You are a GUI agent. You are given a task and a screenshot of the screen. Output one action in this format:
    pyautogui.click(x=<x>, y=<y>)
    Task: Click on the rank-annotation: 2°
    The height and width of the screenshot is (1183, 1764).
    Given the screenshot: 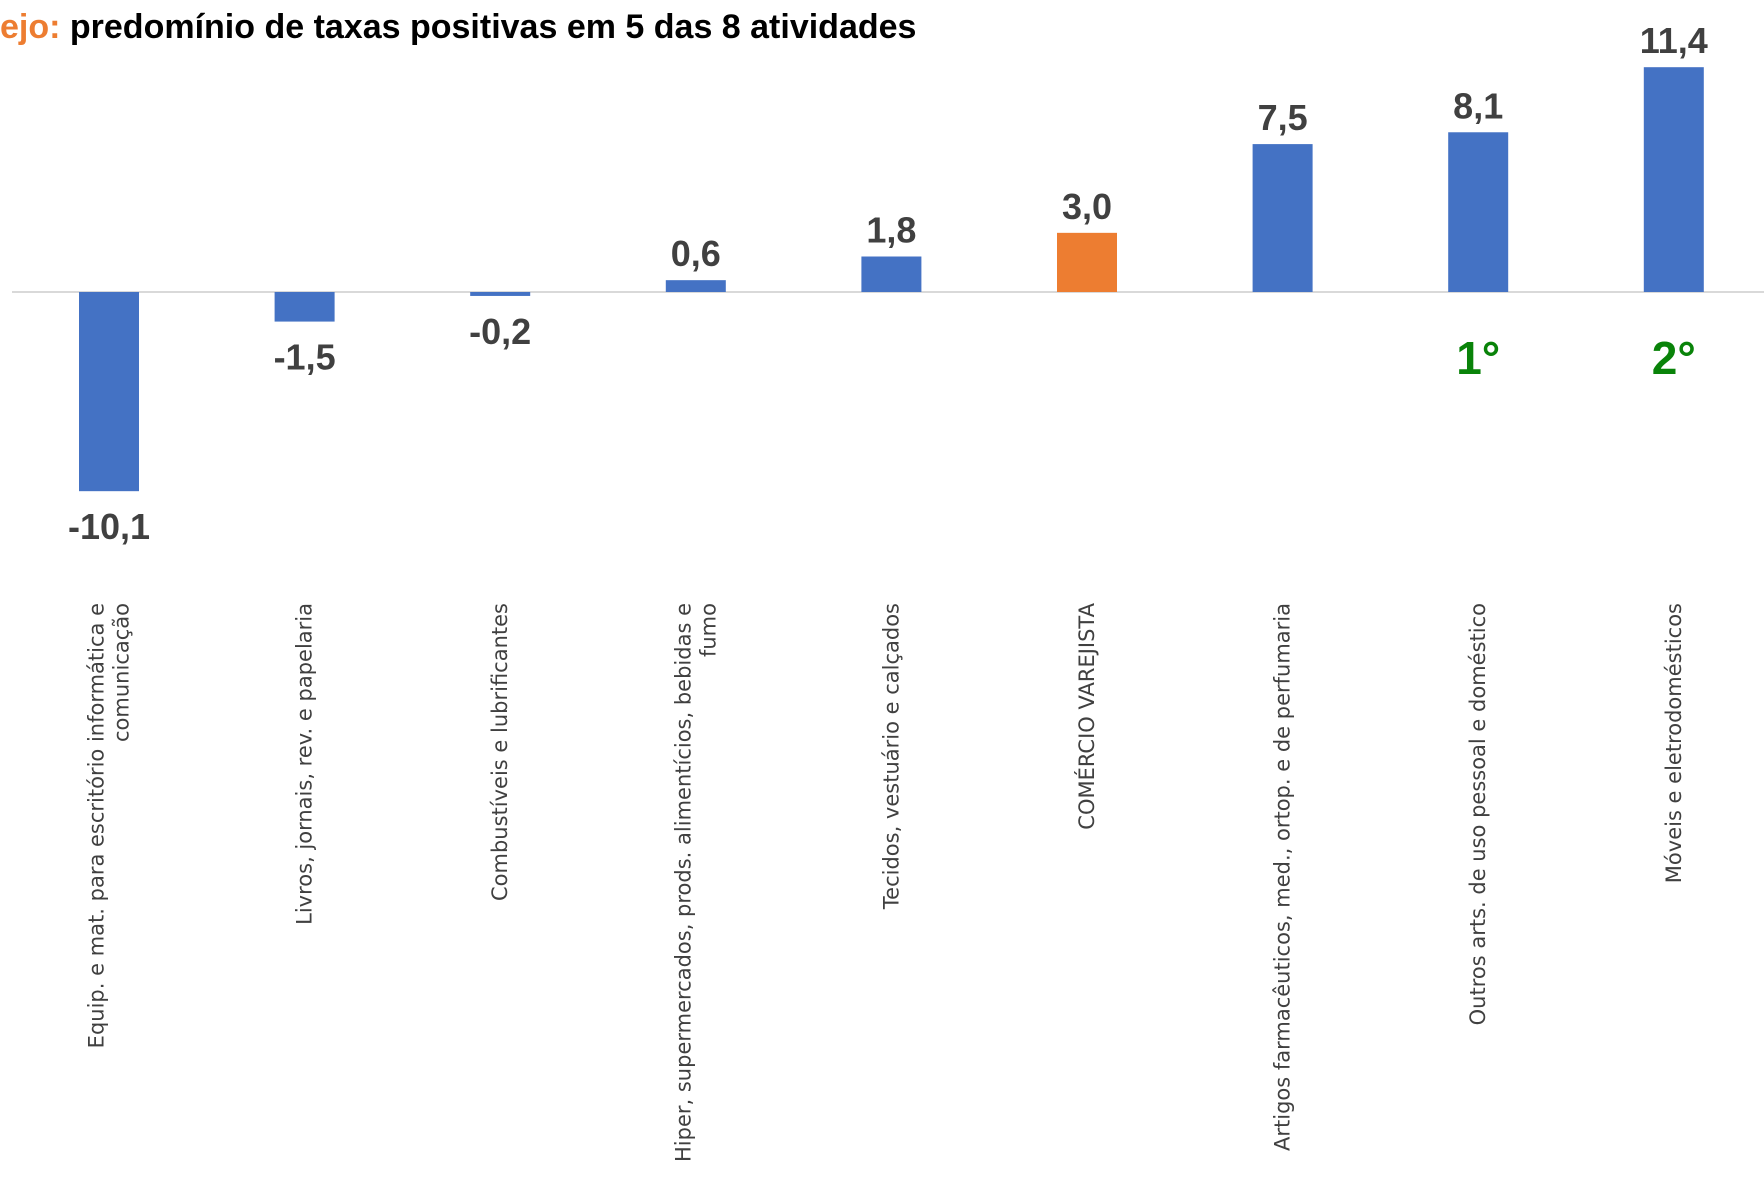 What is the action you would take?
    pyautogui.click(x=1674, y=358)
    